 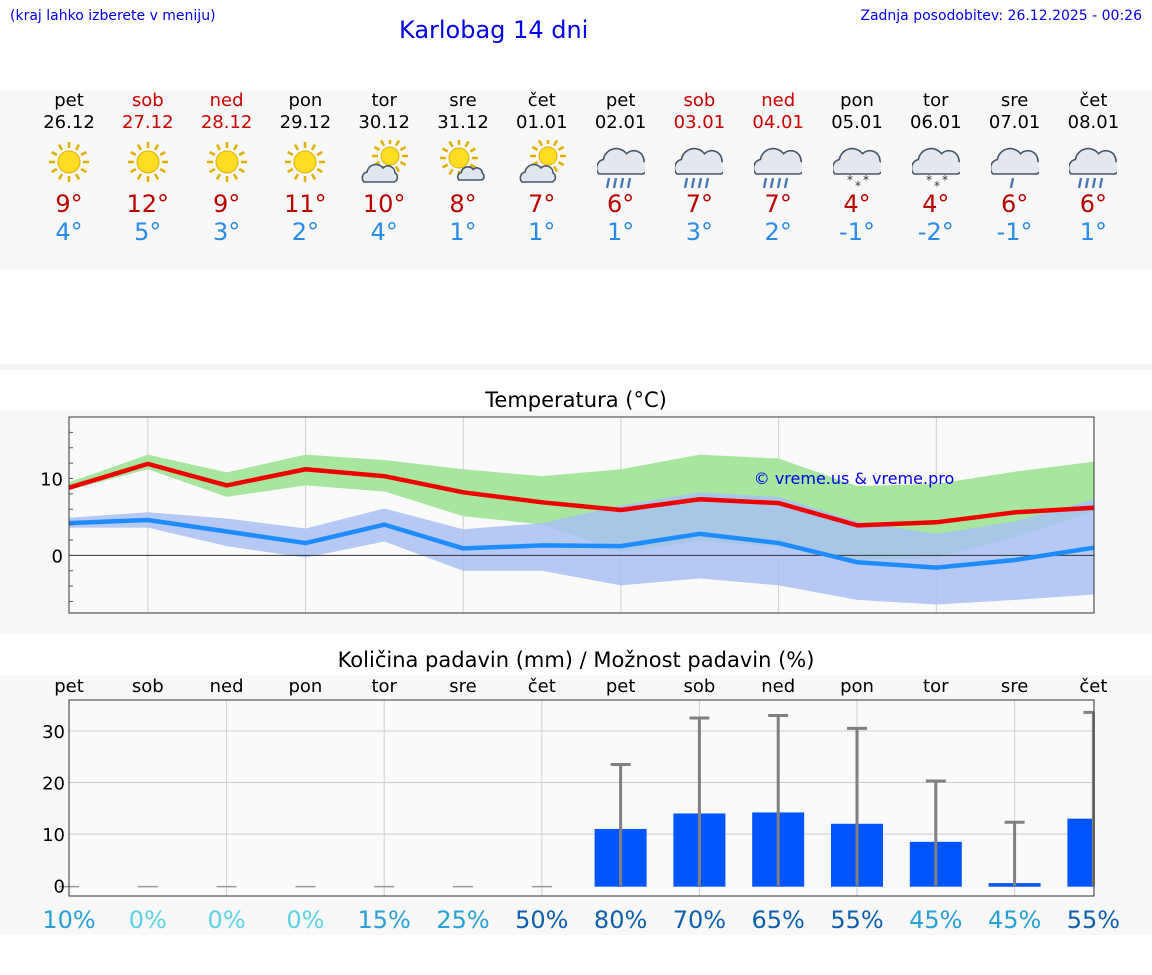 What do you see at coordinates (857, 122) in the screenshot?
I see `day-date: 05.01` at bounding box center [857, 122].